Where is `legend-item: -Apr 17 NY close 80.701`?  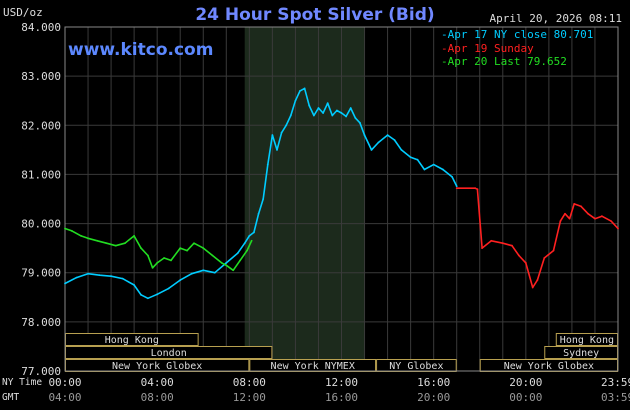 legend-item: -Apr 17 NY close 80.701 is located at coordinates (517, 35).